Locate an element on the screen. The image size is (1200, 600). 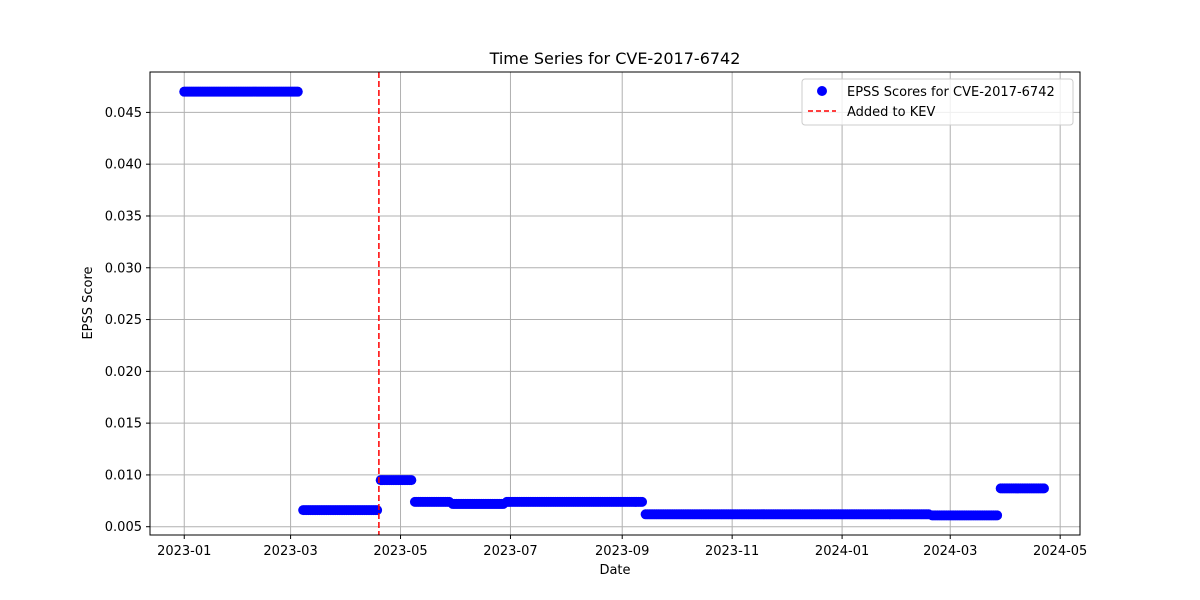
legend-box is located at coordinates (937, 102).